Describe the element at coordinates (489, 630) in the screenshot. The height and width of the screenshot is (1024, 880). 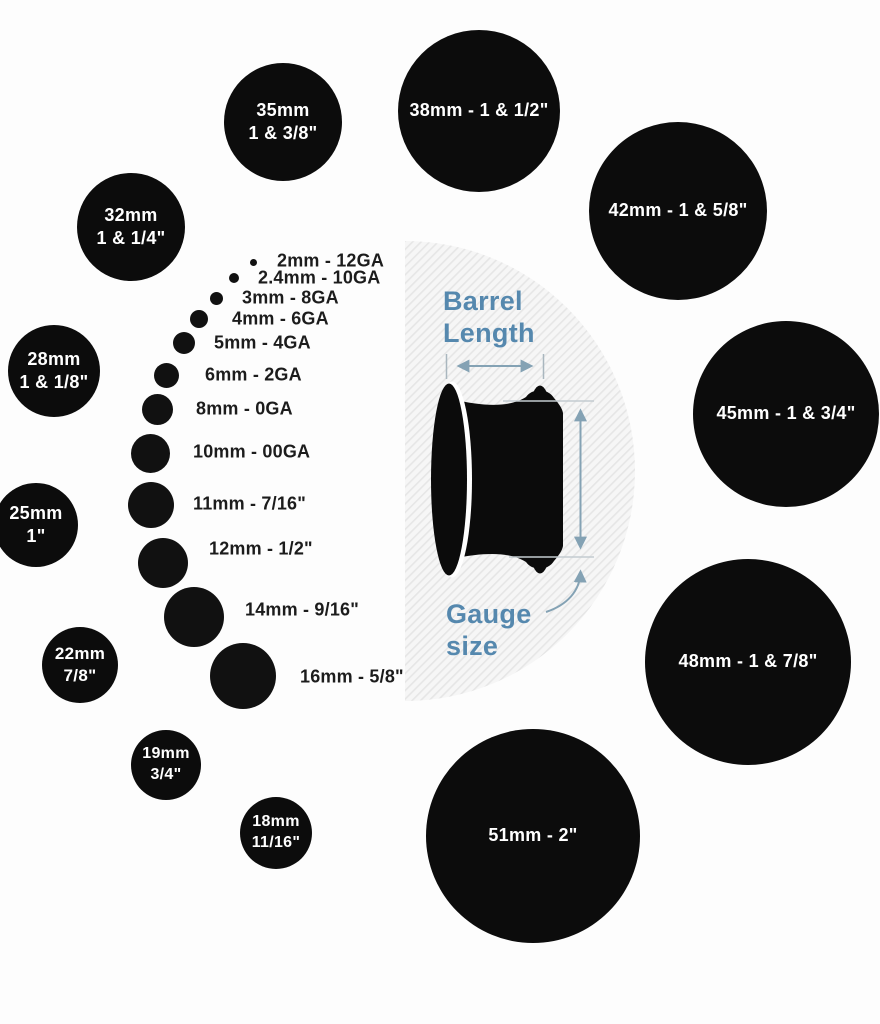
I see `gauge-size-label: Gauge size` at that location.